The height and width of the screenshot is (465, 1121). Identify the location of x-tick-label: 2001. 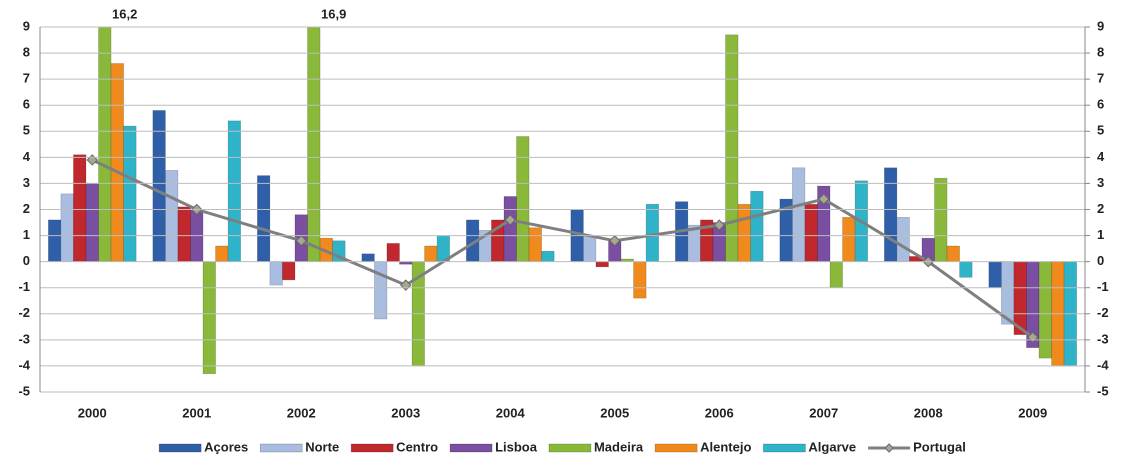
(196, 412).